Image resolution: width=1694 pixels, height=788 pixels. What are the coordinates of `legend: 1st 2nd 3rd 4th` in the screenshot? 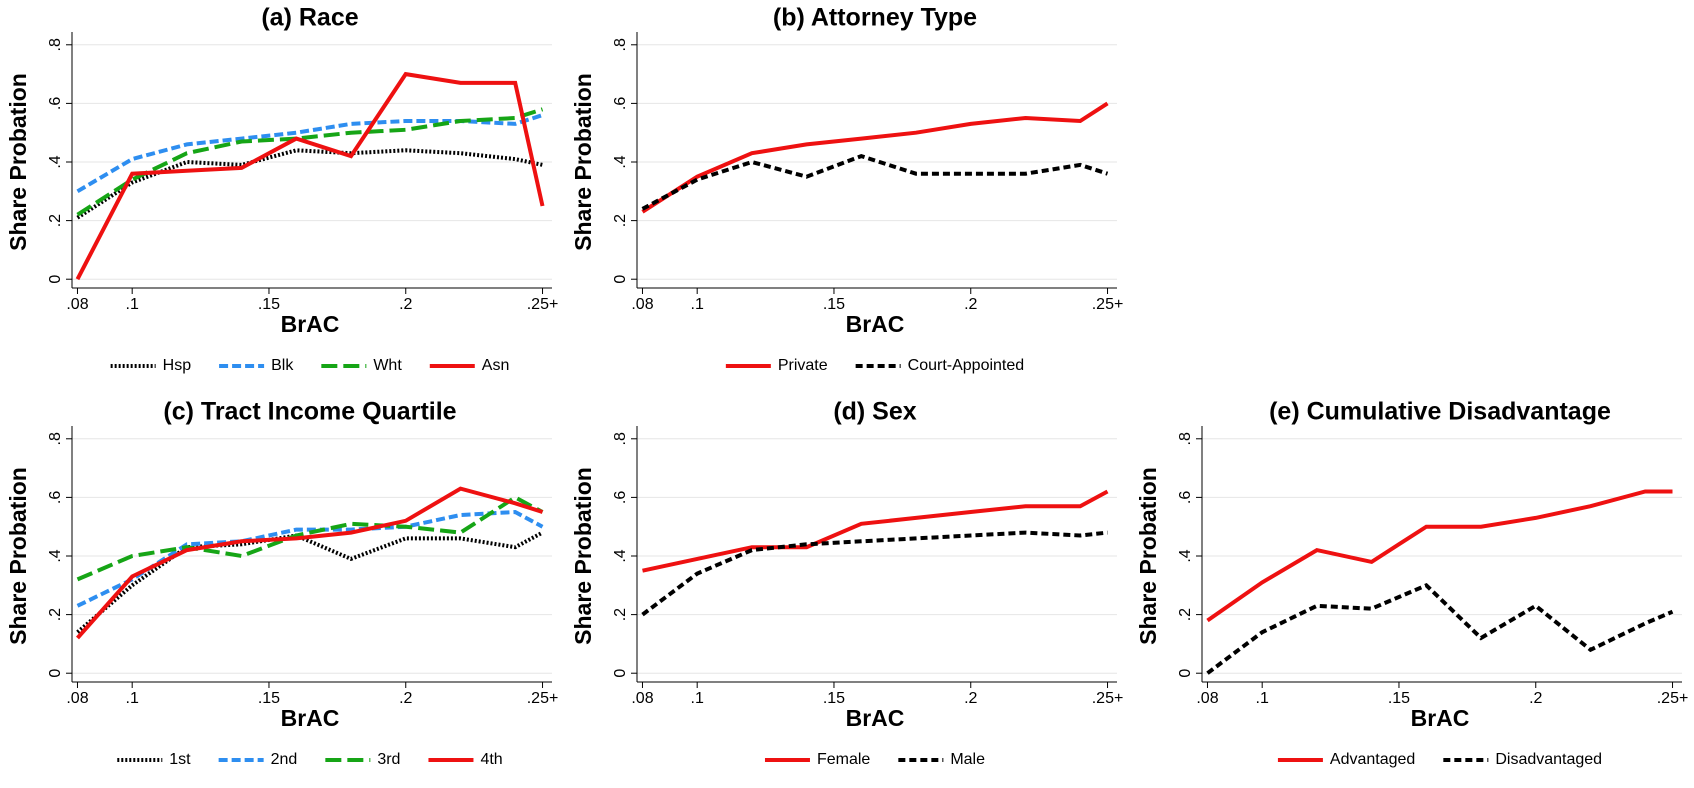 It's located at (310, 759).